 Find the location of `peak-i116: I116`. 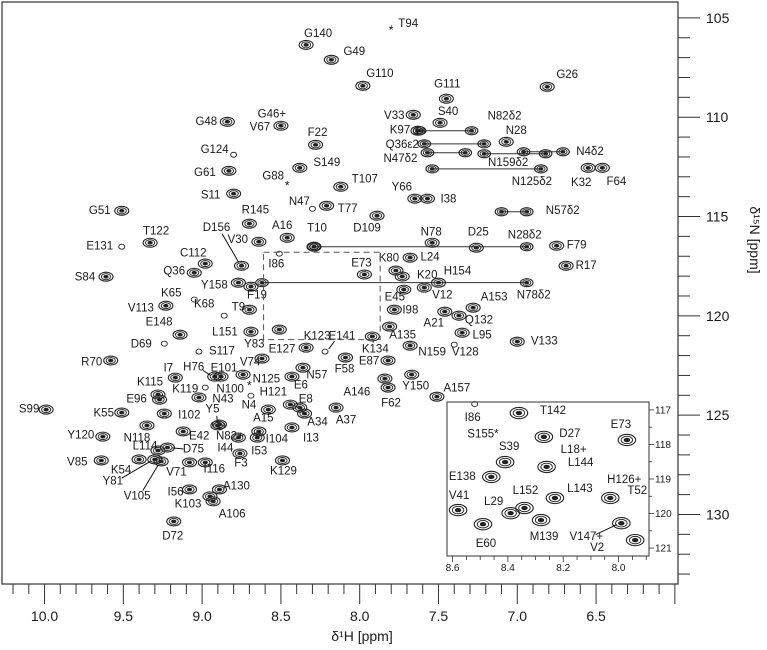

peak-i116: I116 is located at coordinates (211, 466).